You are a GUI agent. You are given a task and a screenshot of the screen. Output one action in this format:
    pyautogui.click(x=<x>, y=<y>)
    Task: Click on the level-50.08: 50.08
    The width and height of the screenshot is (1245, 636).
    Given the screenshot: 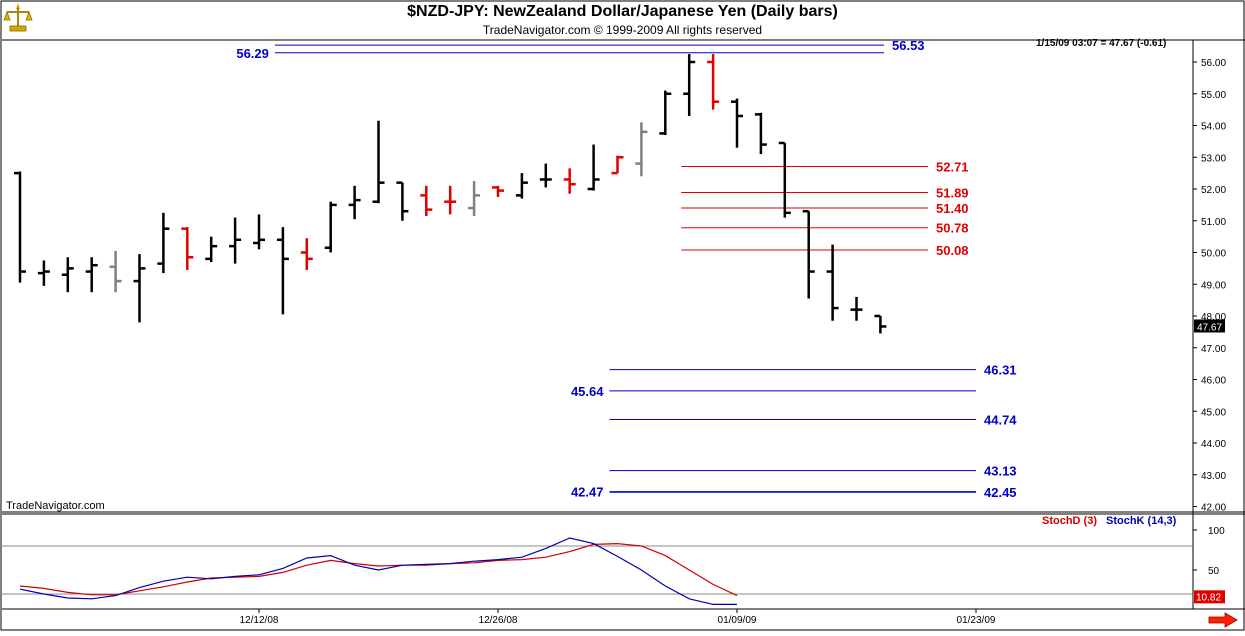 What is the action you would take?
    pyautogui.click(x=825, y=250)
    